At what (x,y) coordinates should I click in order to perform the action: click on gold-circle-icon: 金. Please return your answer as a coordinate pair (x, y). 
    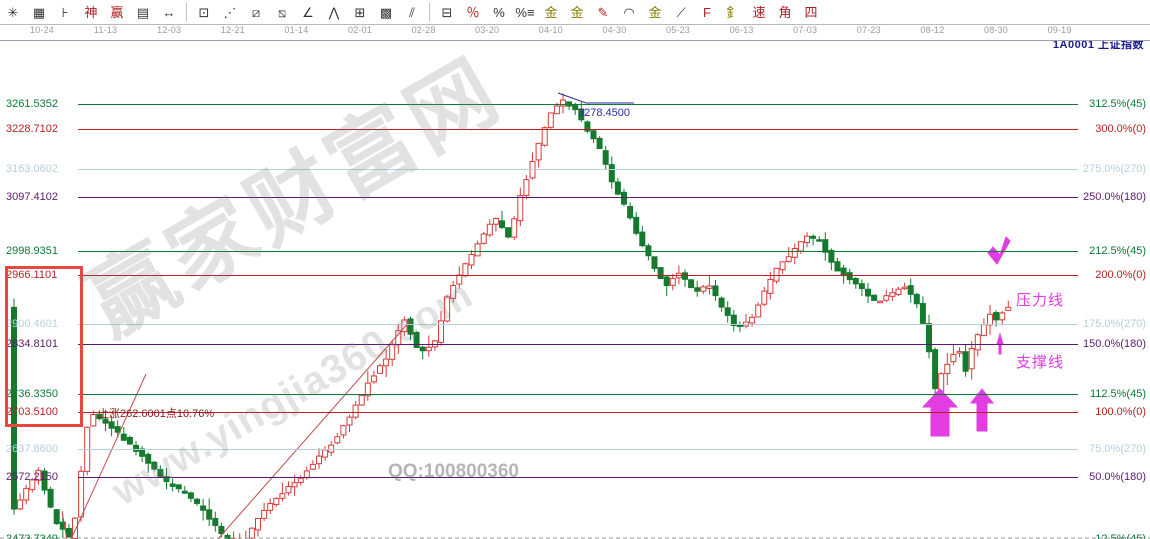
    Looking at the image, I should click on (551, 12).